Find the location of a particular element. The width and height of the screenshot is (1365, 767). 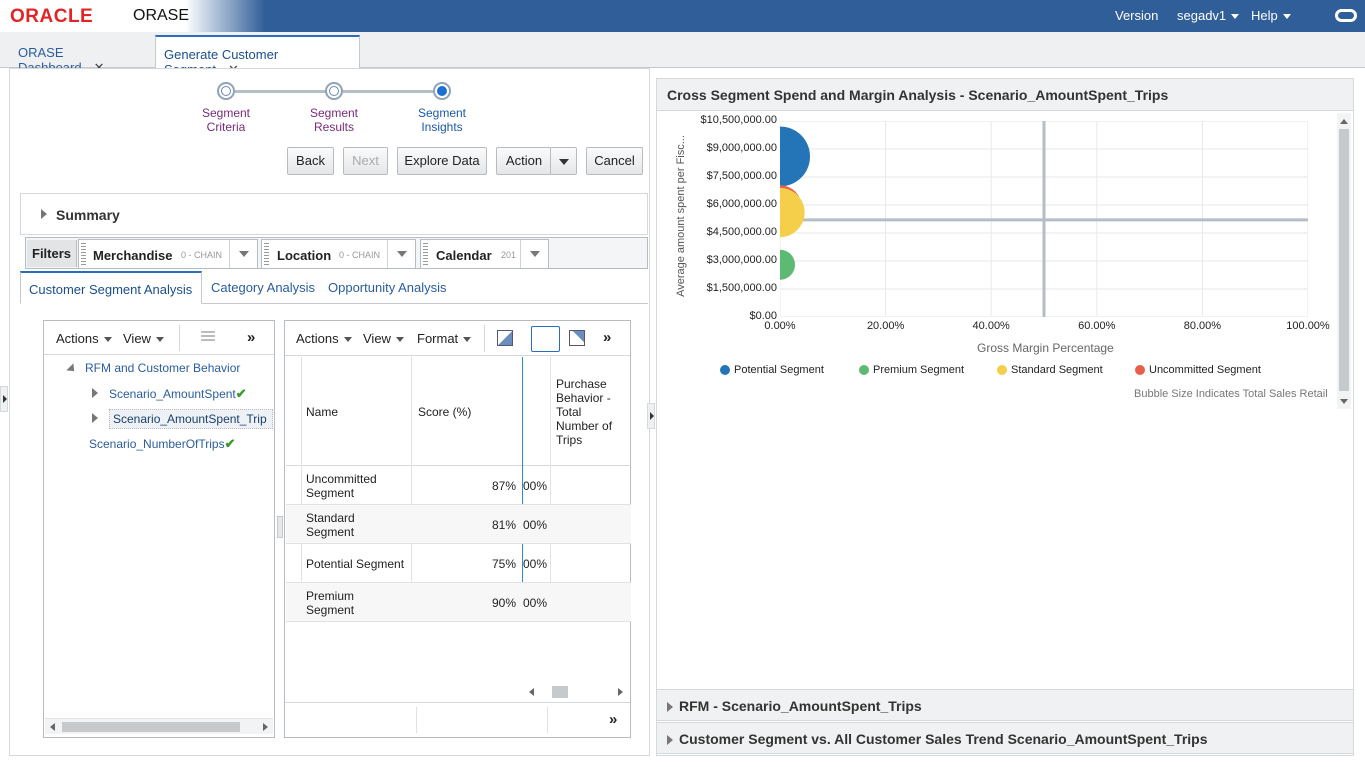

scroll-up-icon is located at coordinates (1344, 121).